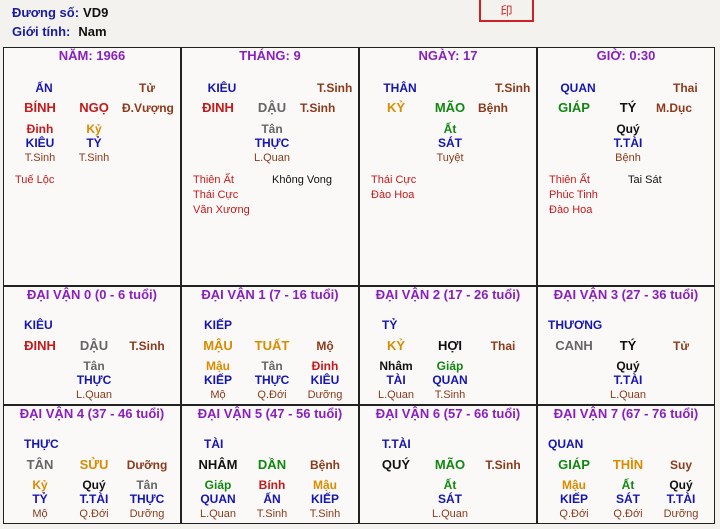  What do you see at coordinates (390, 325) in the screenshot?
I see `dai-van-can-god: TỶ` at bounding box center [390, 325].